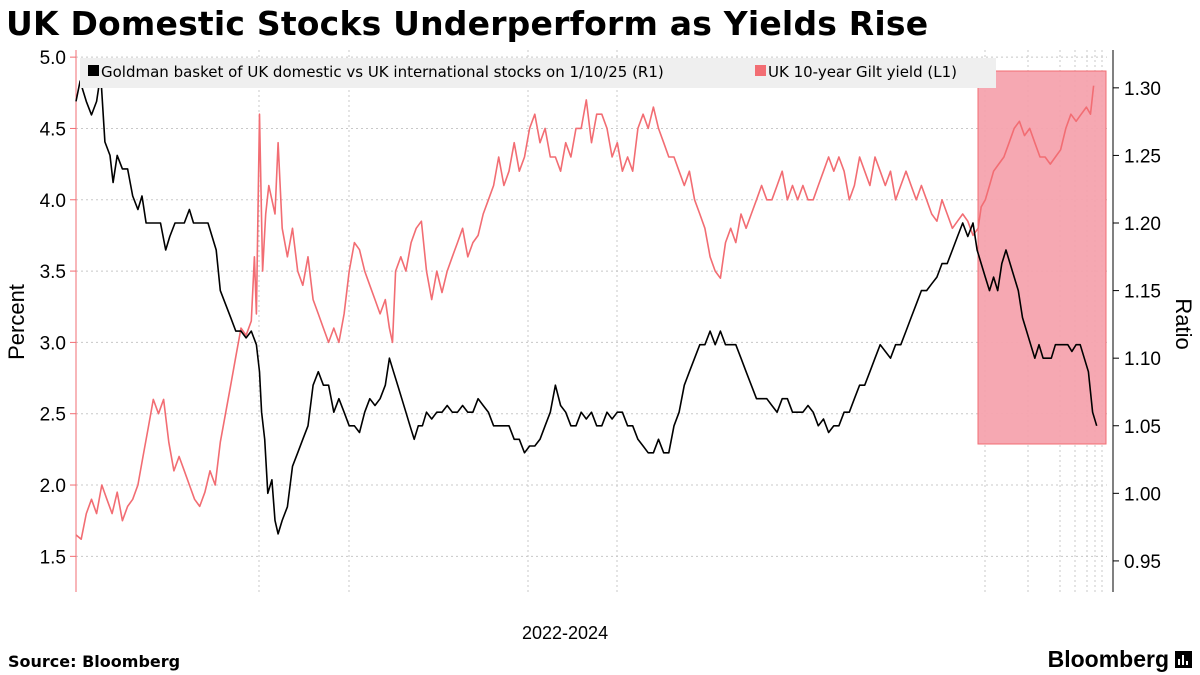  Describe the element at coordinates (1142, 89) in the screenshot. I see `right-tick-label: 1.30` at that location.